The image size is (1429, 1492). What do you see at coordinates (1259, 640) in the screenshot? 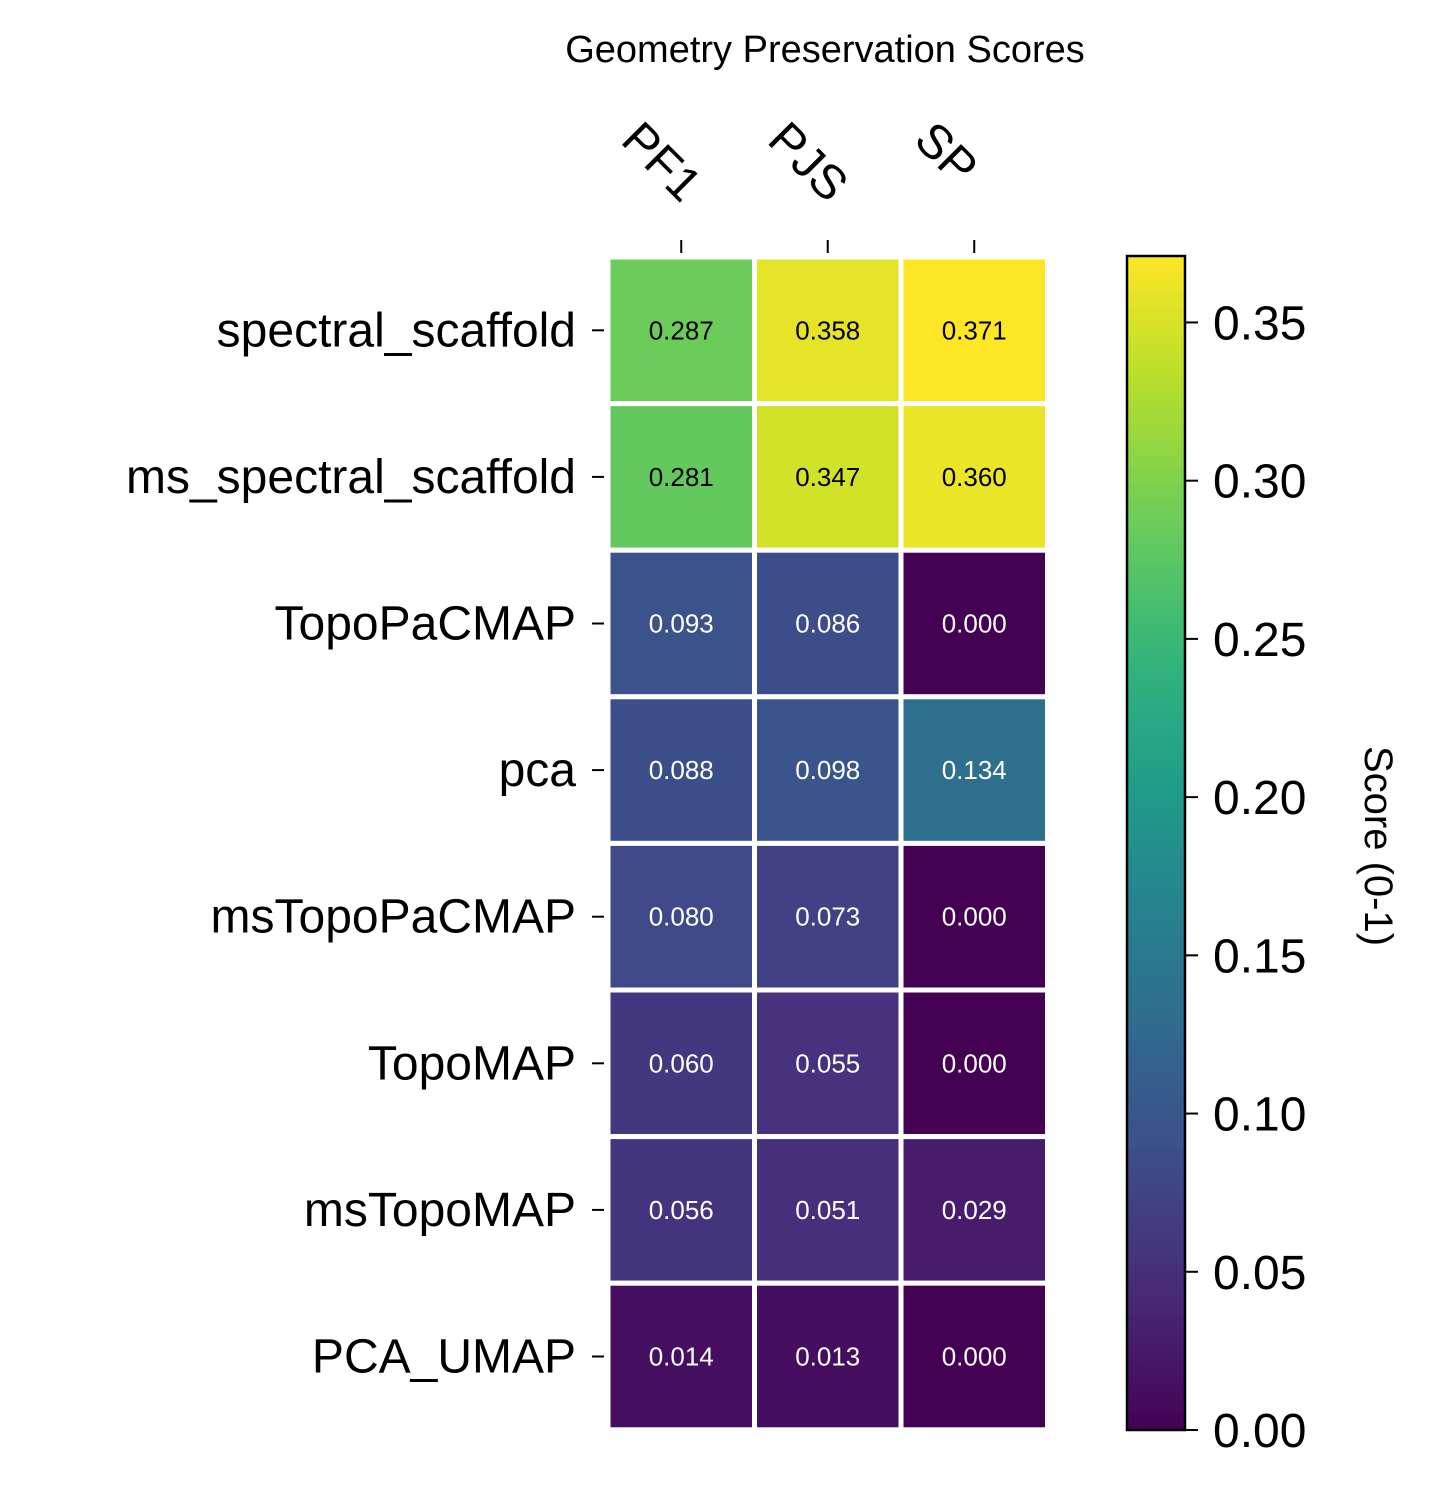
I see `colorbar-tick-label: 0.25` at bounding box center [1259, 640].